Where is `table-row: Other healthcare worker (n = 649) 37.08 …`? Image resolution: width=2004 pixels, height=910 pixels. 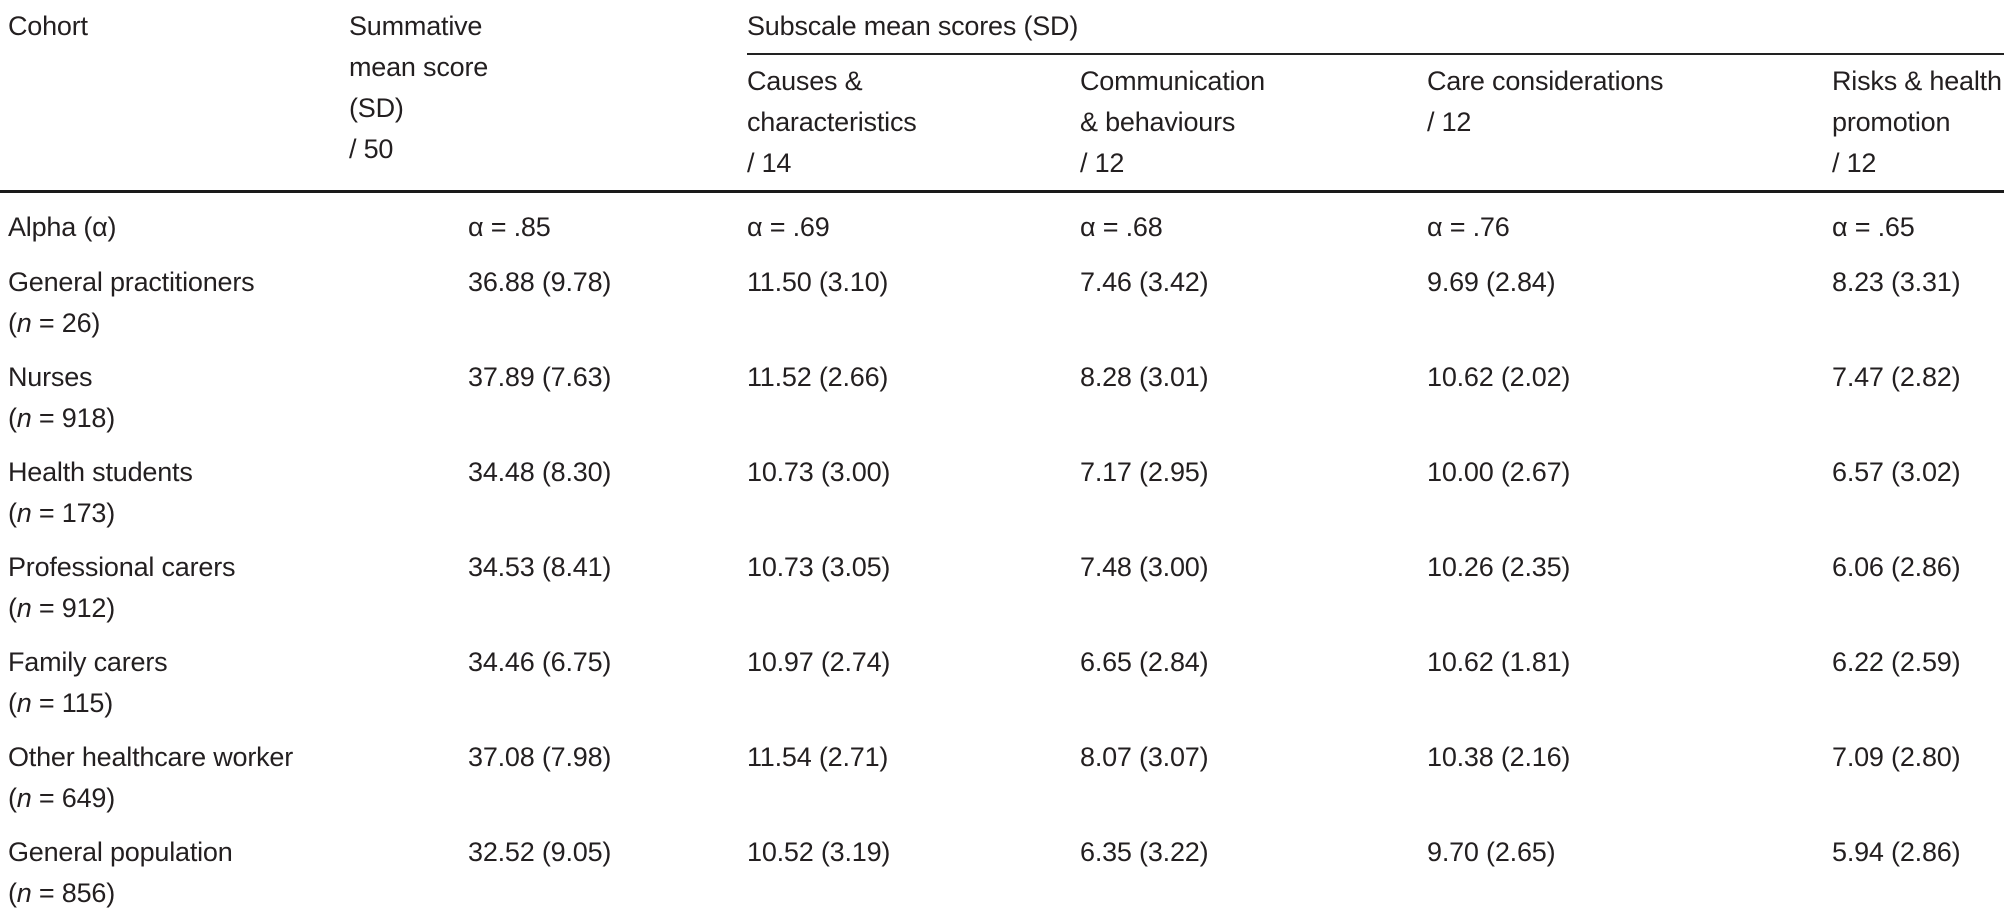
table-row: Other healthcare worker (n = 649) 37.08 … is located at coordinates (1002, 772).